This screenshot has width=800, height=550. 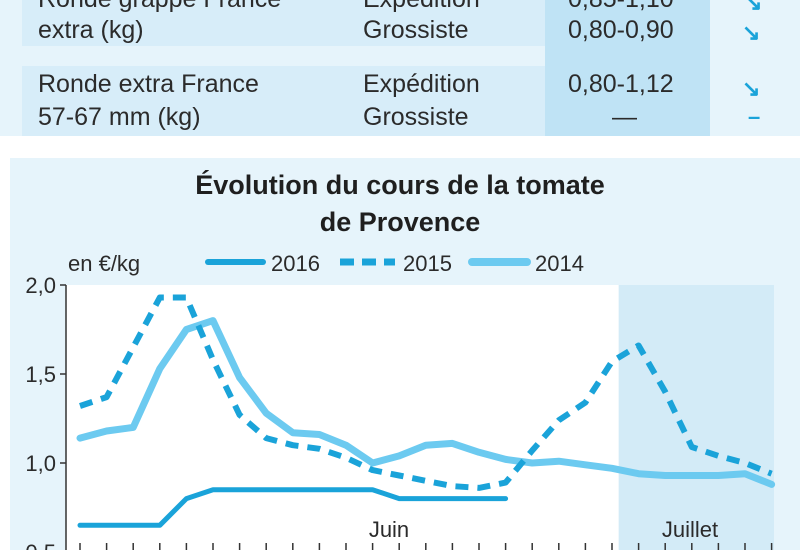 I want to click on row1-product-line1: Ronde grappe France, so click(x=159, y=8).